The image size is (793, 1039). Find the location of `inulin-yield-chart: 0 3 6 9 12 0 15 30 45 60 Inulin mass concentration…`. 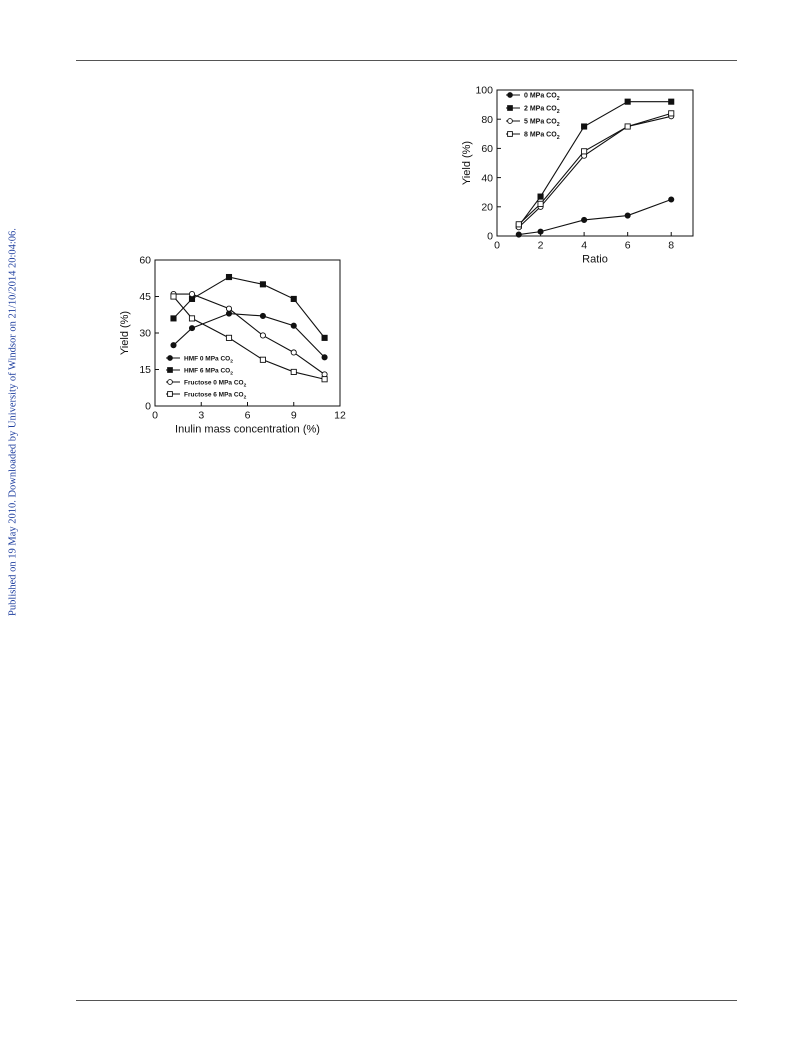

inulin-yield-chart: 0 3 6 9 12 0 15 30 45 60 Inulin mass concentration… is located at coordinates (232, 345).